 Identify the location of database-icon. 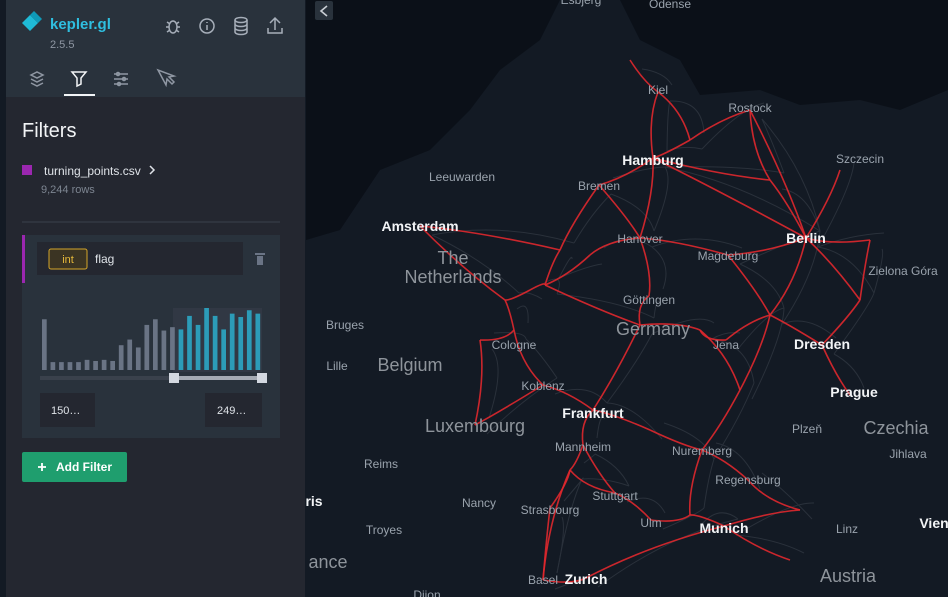
(241, 26).